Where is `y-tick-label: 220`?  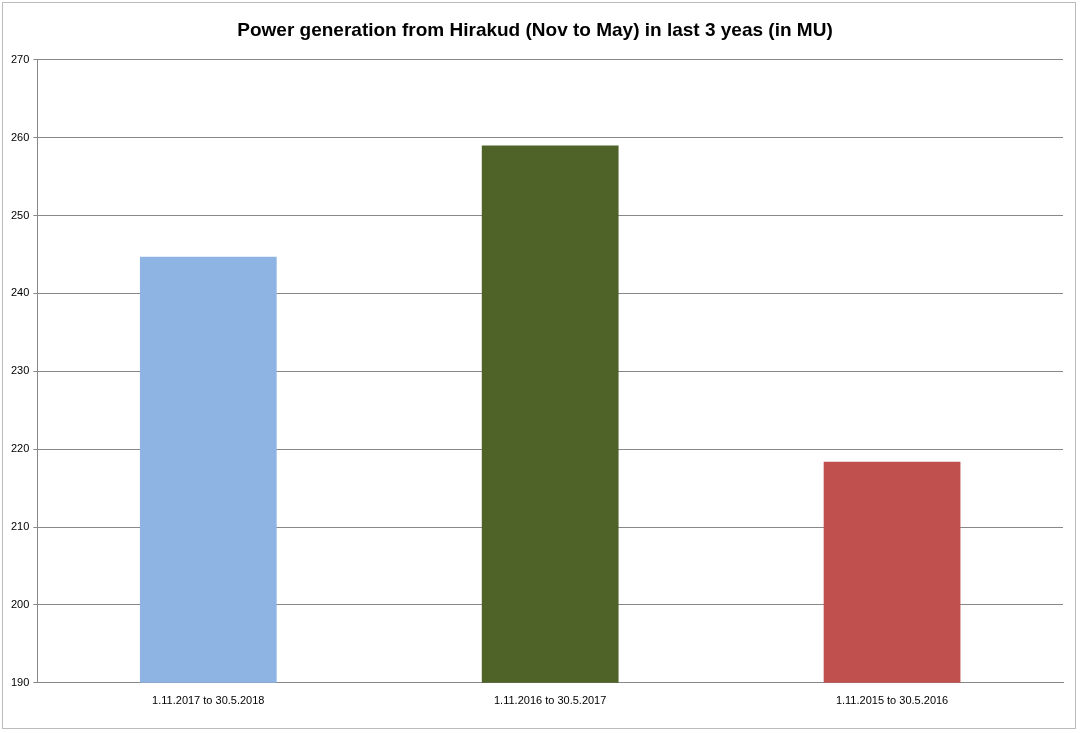
y-tick-label: 220 is located at coordinates (20, 448).